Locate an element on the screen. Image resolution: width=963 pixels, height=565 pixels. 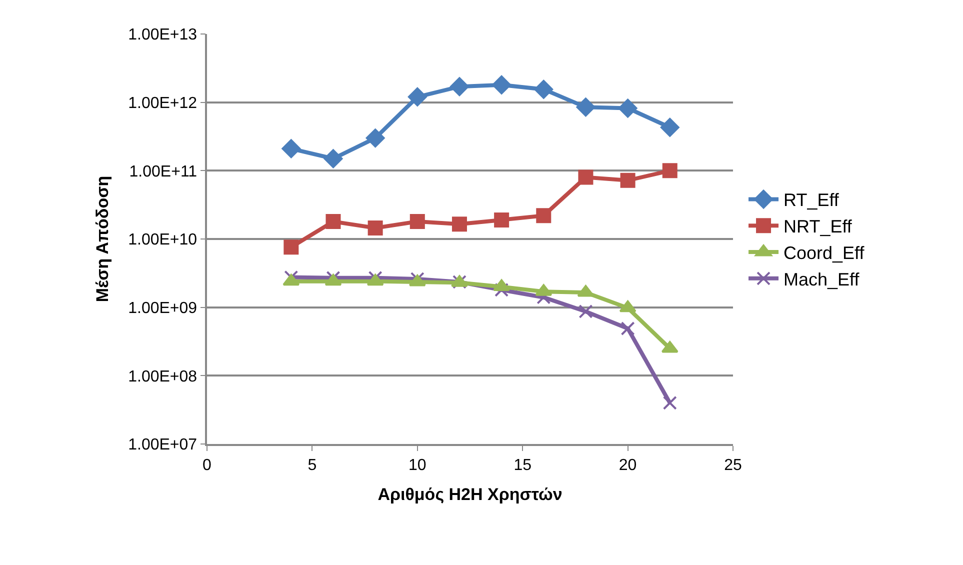
legend-label: RT_Eff is located at coordinates (812, 200).